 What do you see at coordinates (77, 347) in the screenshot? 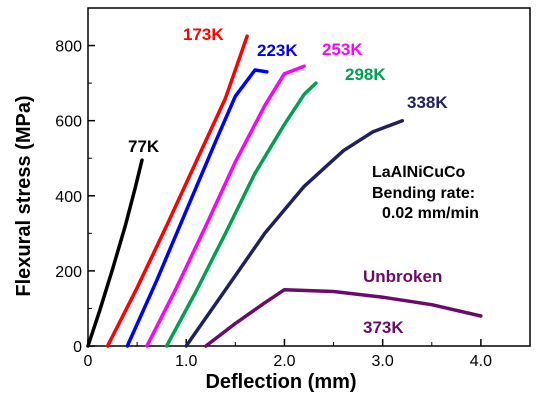
I see `y-tick-label: 0` at bounding box center [77, 347].